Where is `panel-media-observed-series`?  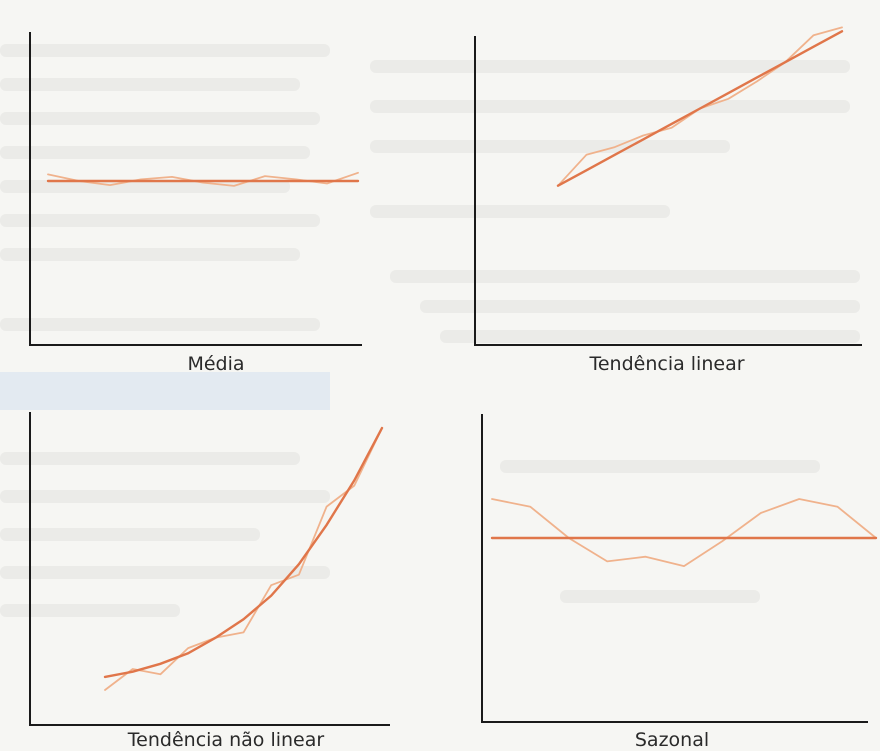
panel-media-observed-series is located at coordinates (203, 179).